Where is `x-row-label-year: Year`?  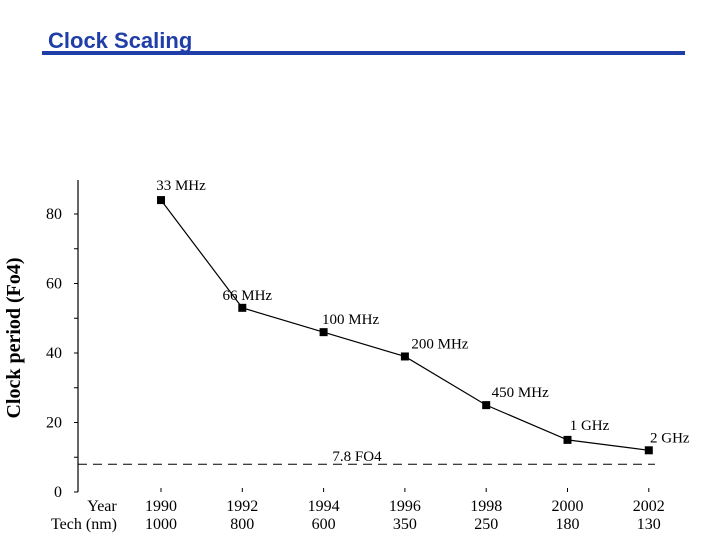 x-row-label-year: Year is located at coordinates (102, 506).